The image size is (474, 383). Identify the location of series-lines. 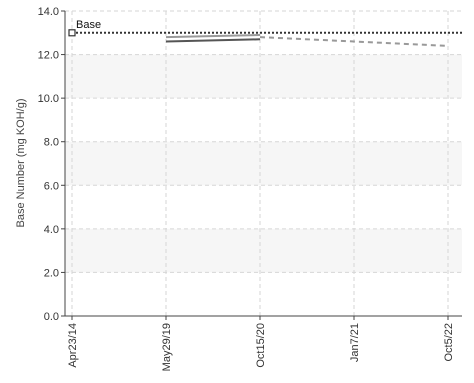
(307, 40).